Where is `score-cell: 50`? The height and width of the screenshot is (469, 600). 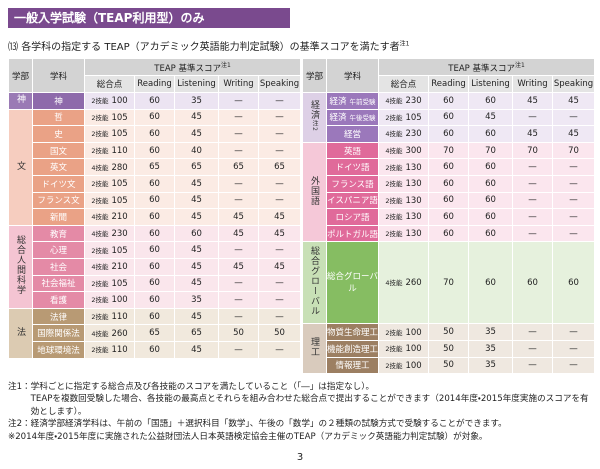 score-cell: 50 is located at coordinates (448, 348).